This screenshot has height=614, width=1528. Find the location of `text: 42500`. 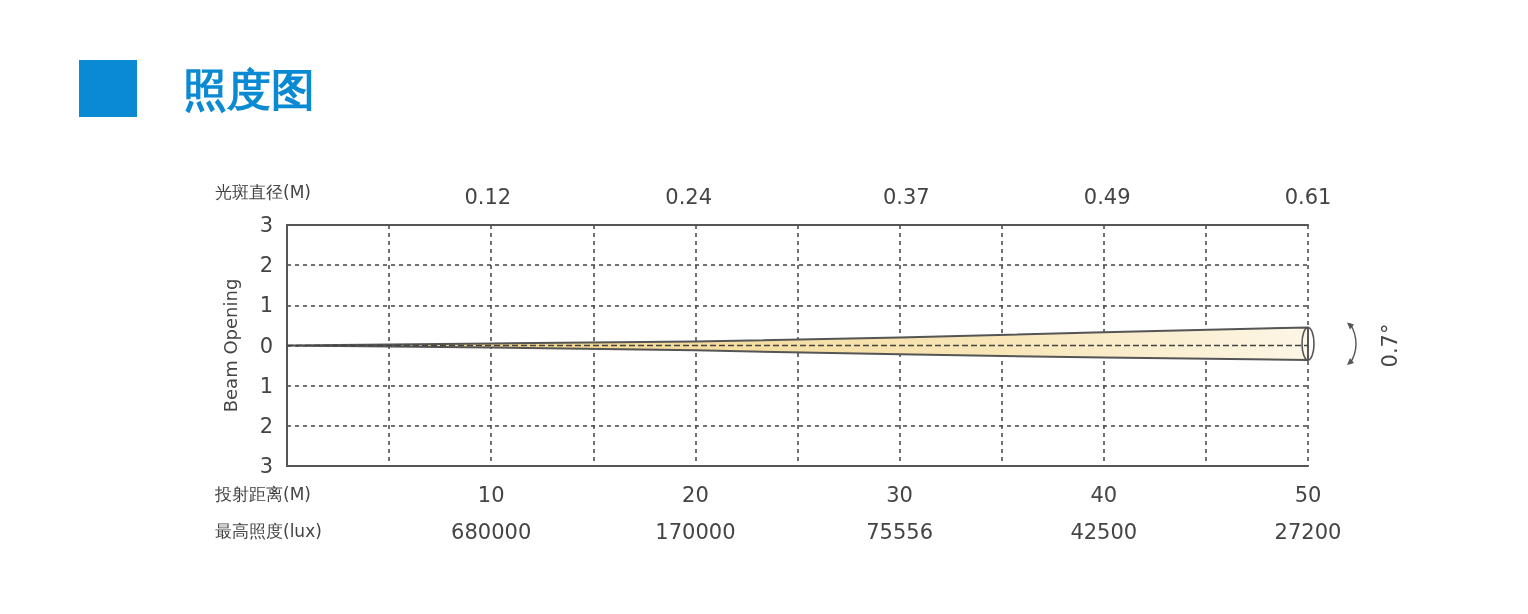

text: 42500 is located at coordinates (1104, 532).